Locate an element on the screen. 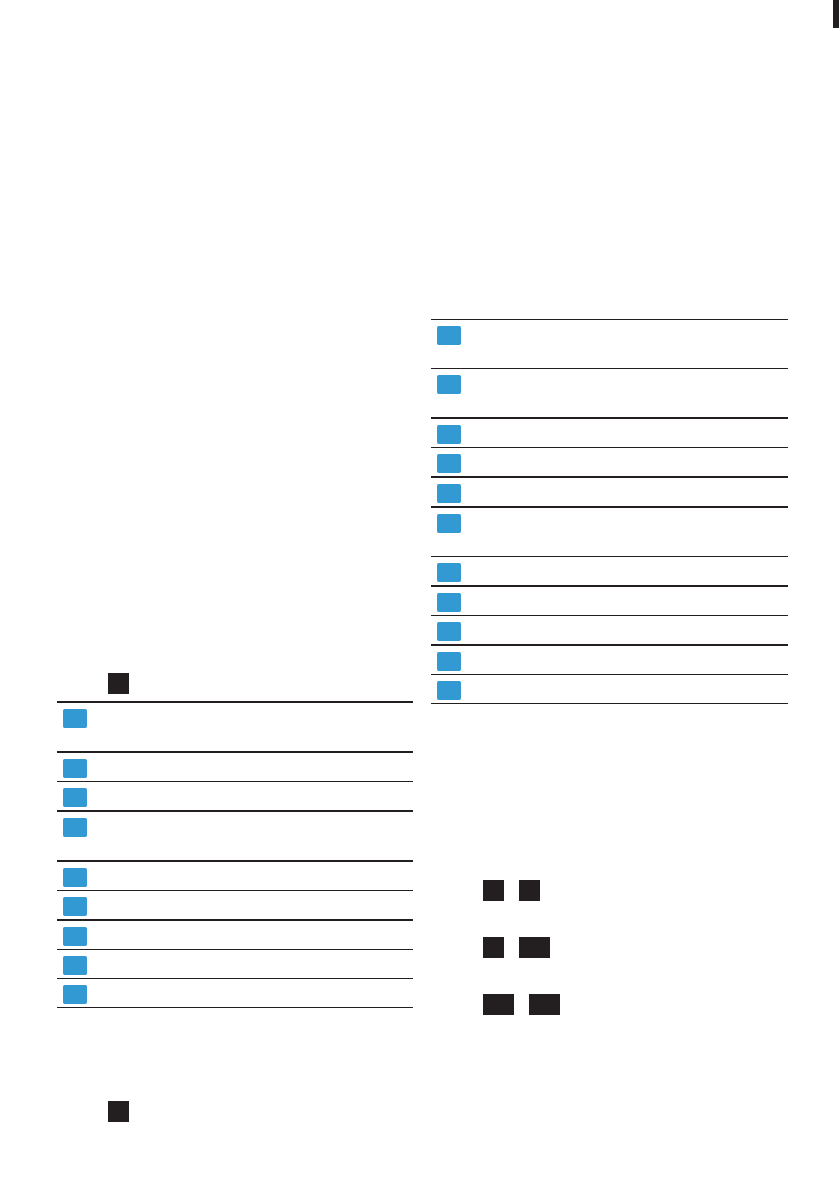 This screenshot has width=839, height=1191. page-edge-marker is located at coordinates (836, 14).